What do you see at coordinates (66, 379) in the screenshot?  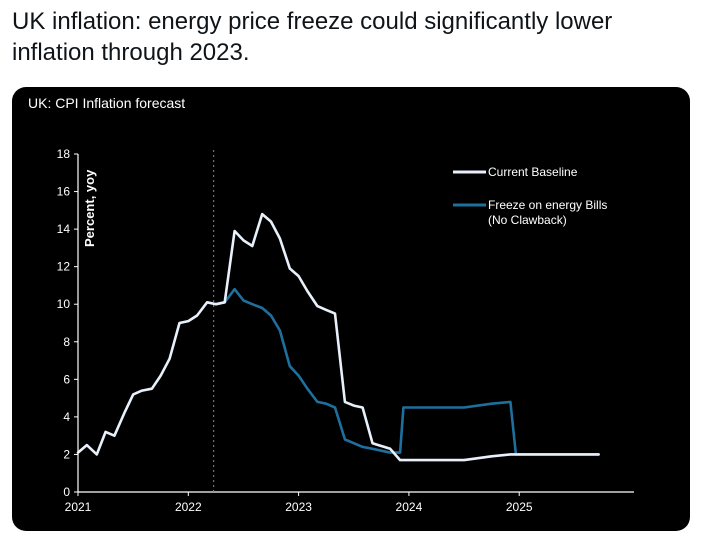 I see `y-tick-label: 6` at bounding box center [66, 379].